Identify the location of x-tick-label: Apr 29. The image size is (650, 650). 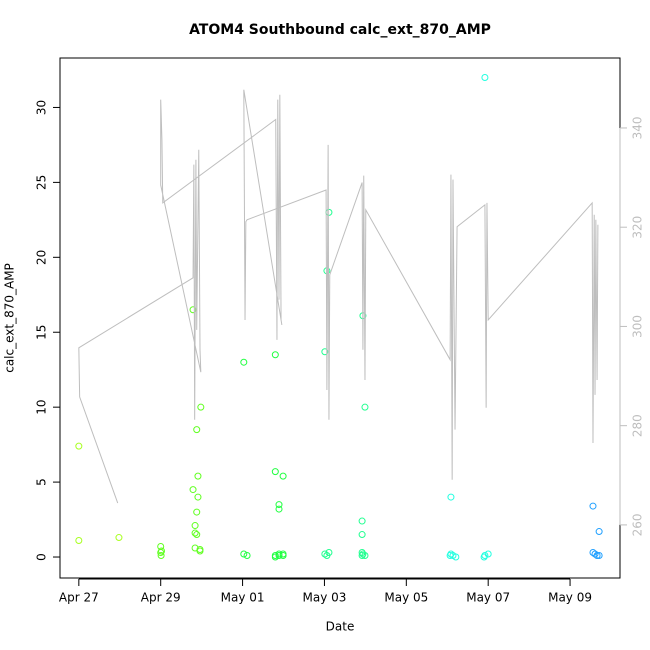
(161, 598).